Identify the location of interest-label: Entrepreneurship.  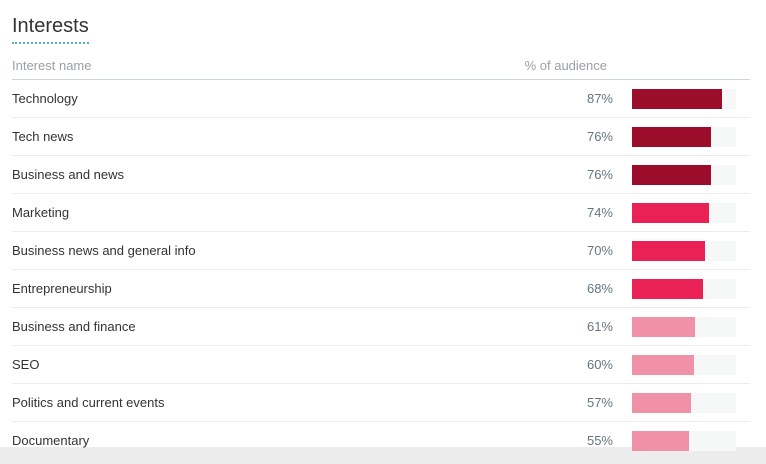
(62, 288).